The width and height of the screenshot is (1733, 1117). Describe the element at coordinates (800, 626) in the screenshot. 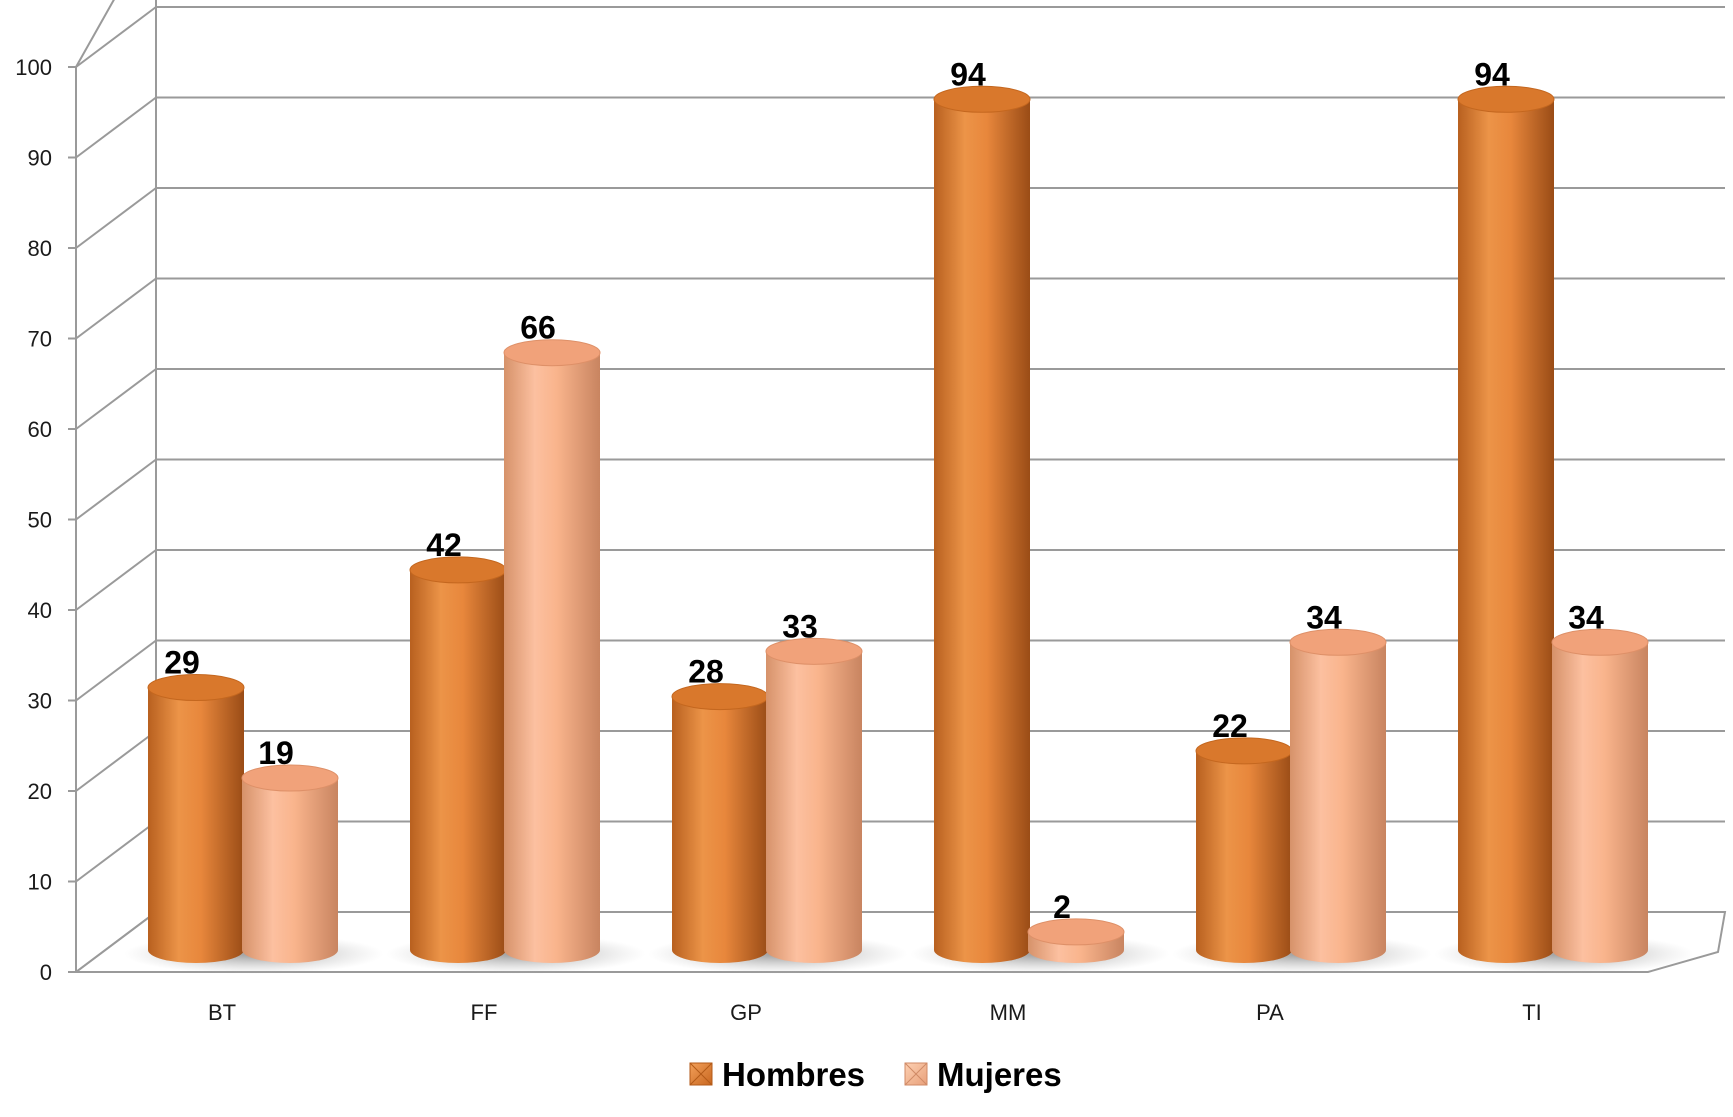

I see `data-label: 33` at that location.